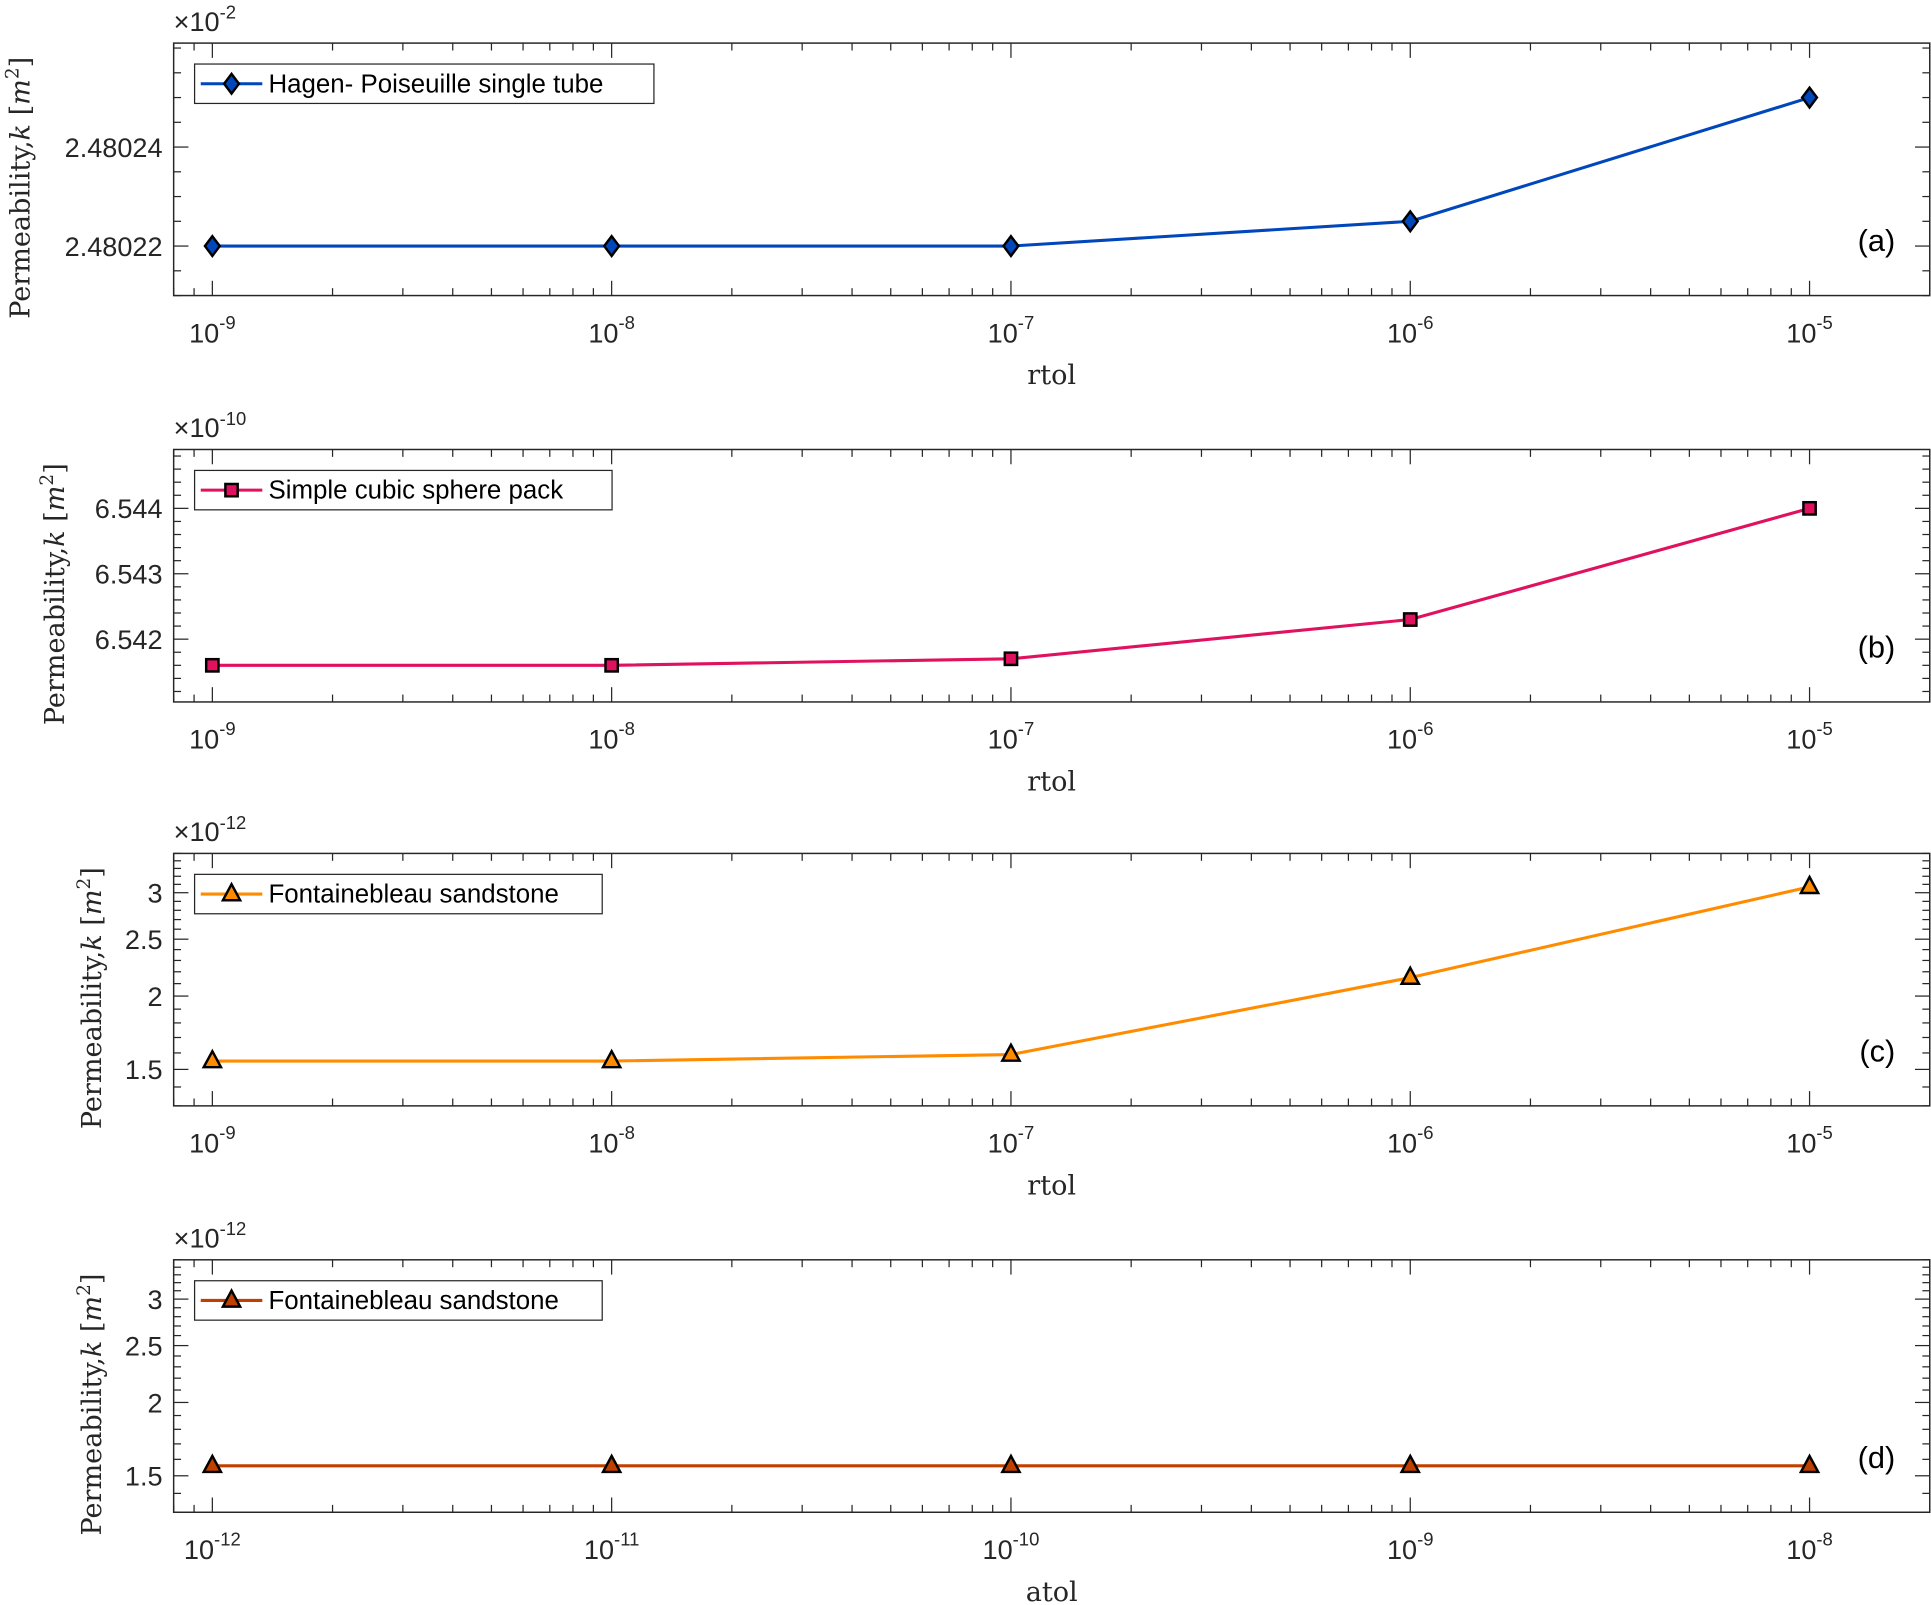 The image size is (1931, 1605). What do you see at coordinates (1011, 1547) in the screenshot?
I see `x-tick-label: 10⁻¹⁰` at bounding box center [1011, 1547].